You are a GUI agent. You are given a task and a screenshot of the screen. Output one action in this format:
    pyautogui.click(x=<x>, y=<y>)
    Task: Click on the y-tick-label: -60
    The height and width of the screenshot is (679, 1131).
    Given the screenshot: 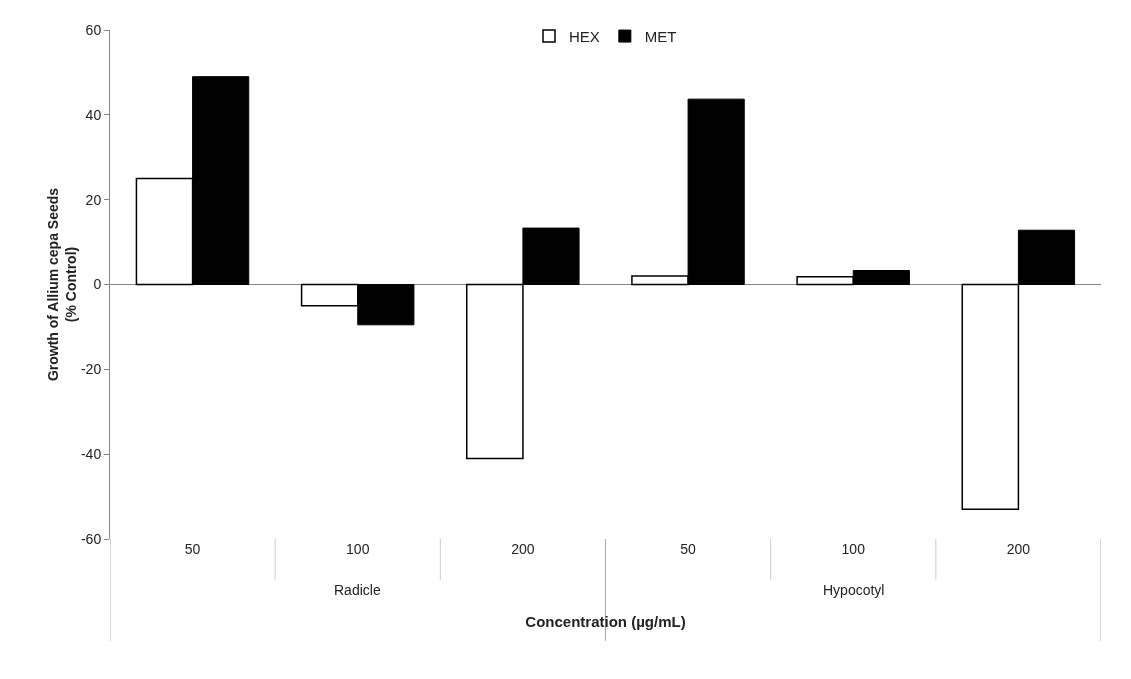 What is the action you would take?
    pyautogui.click(x=91, y=538)
    